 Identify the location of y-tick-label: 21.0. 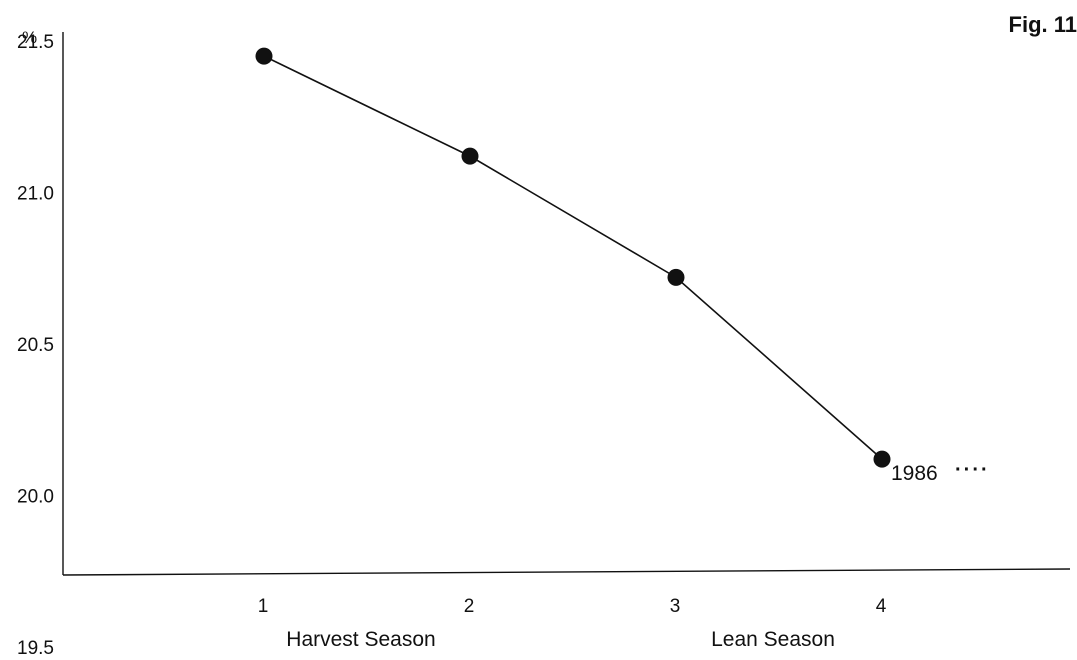
(35, 194).